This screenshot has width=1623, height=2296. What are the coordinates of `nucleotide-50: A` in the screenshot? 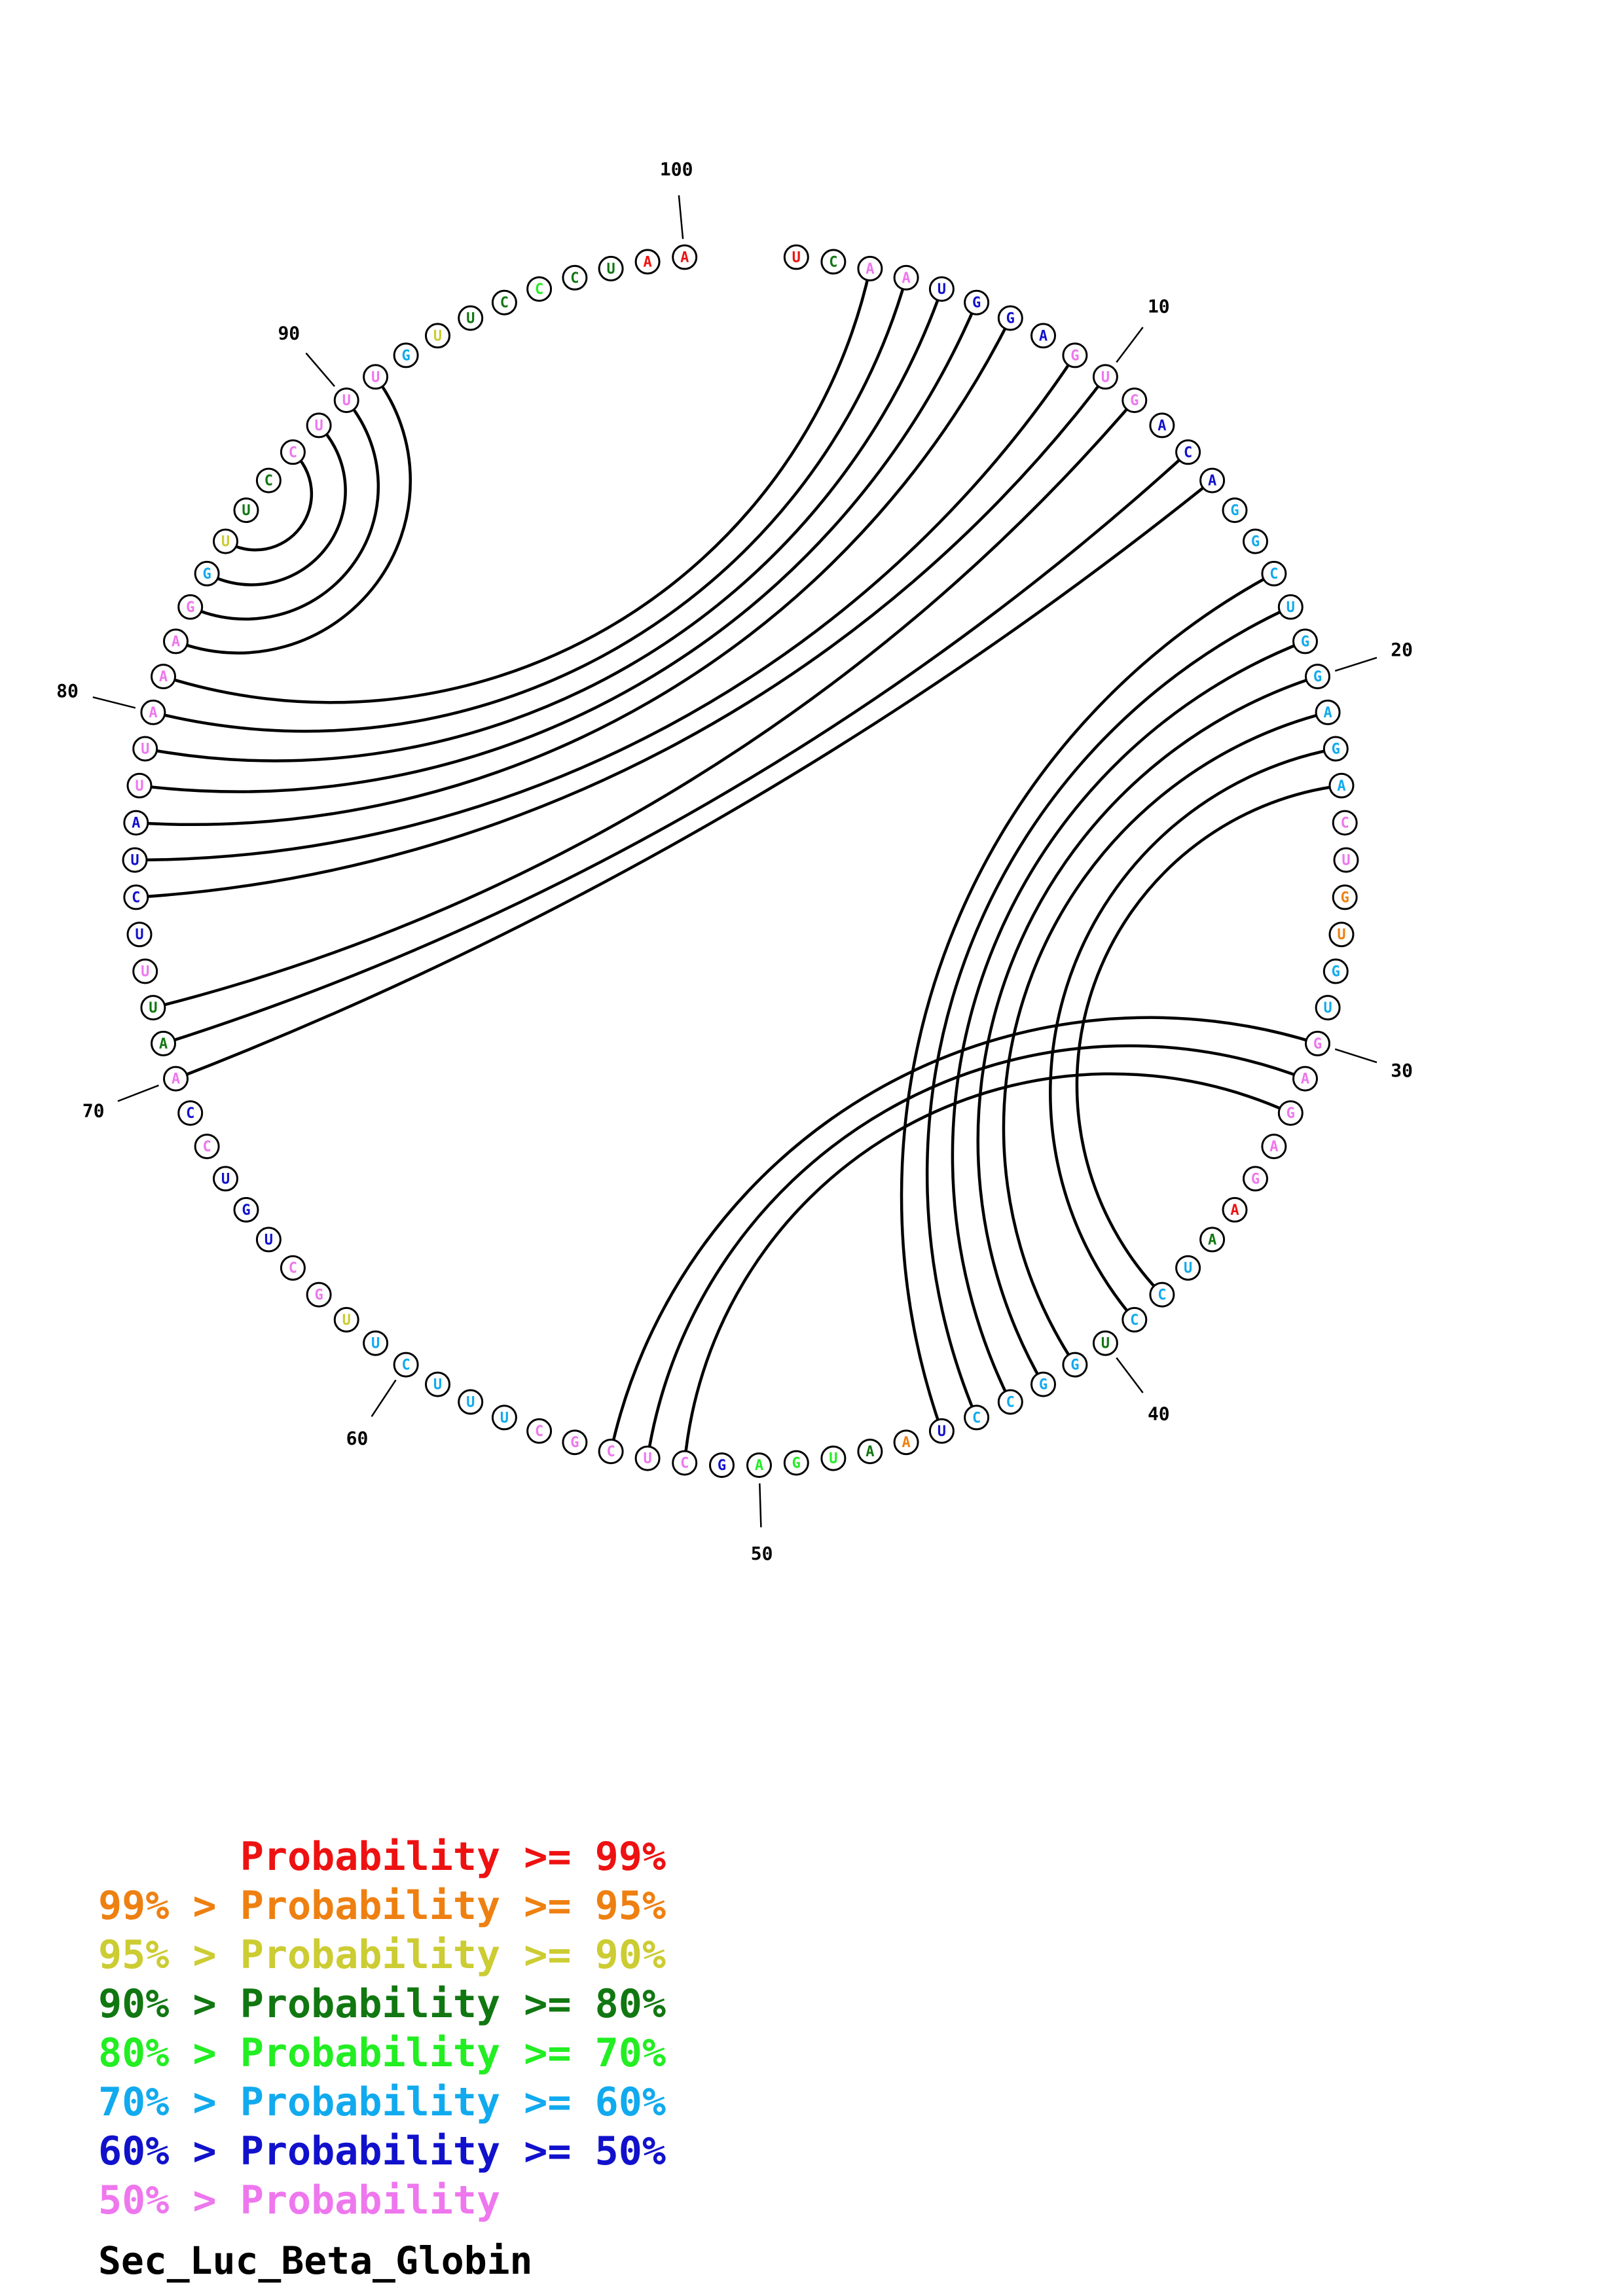 It's located at (759, 1465).